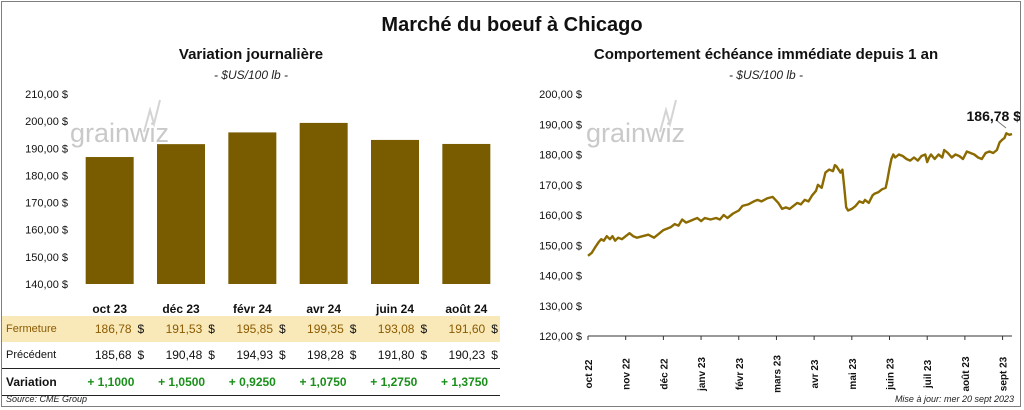 This screenshot has width=1024, height=410. What do you see at coordinates (589, 373) in the screenshot?
I see `x-tick-label: oct 22` at bounding box center [589, 373].